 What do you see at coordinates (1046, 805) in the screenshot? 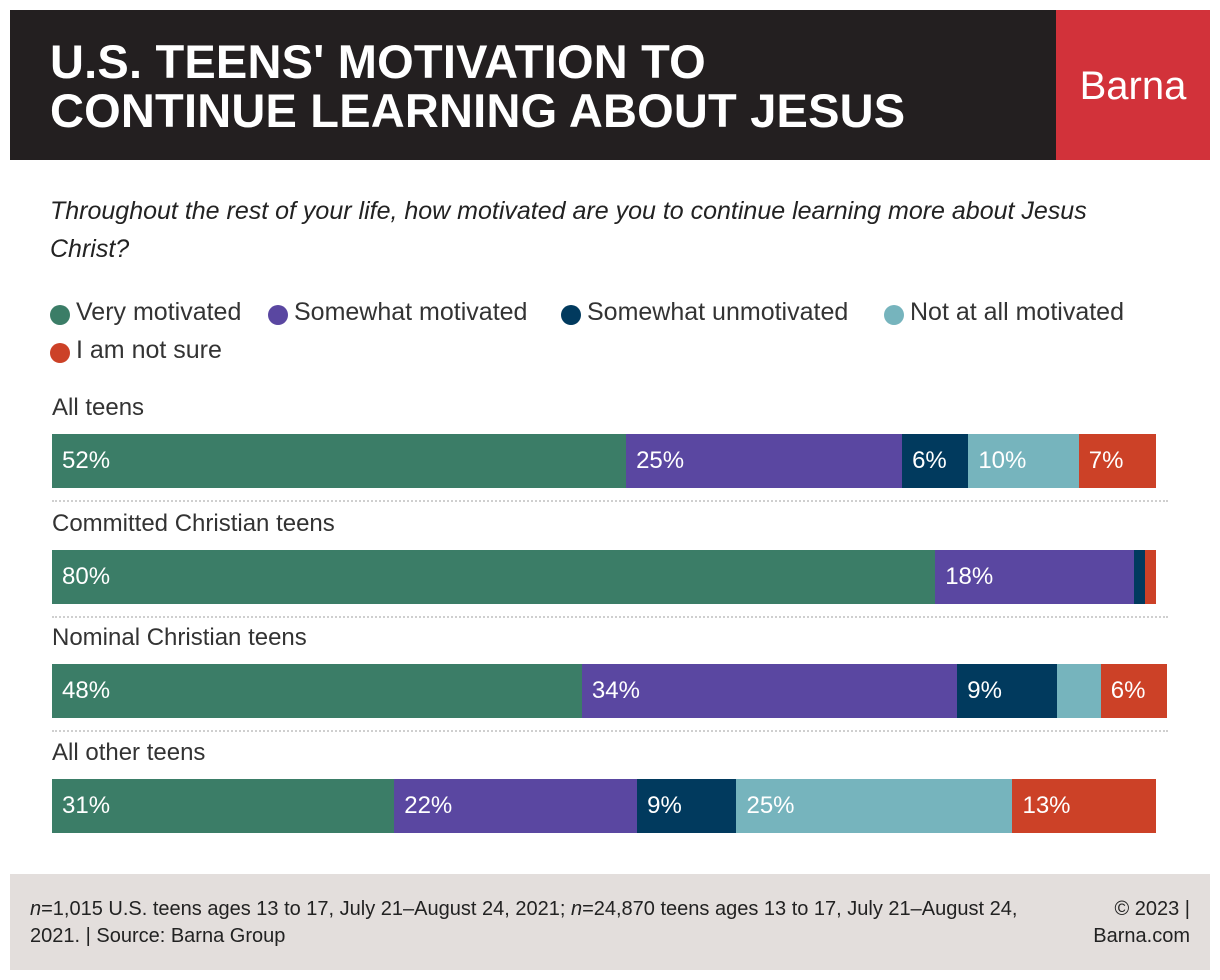
I see `data-label: 13%` at bounding box center [1046, 805].